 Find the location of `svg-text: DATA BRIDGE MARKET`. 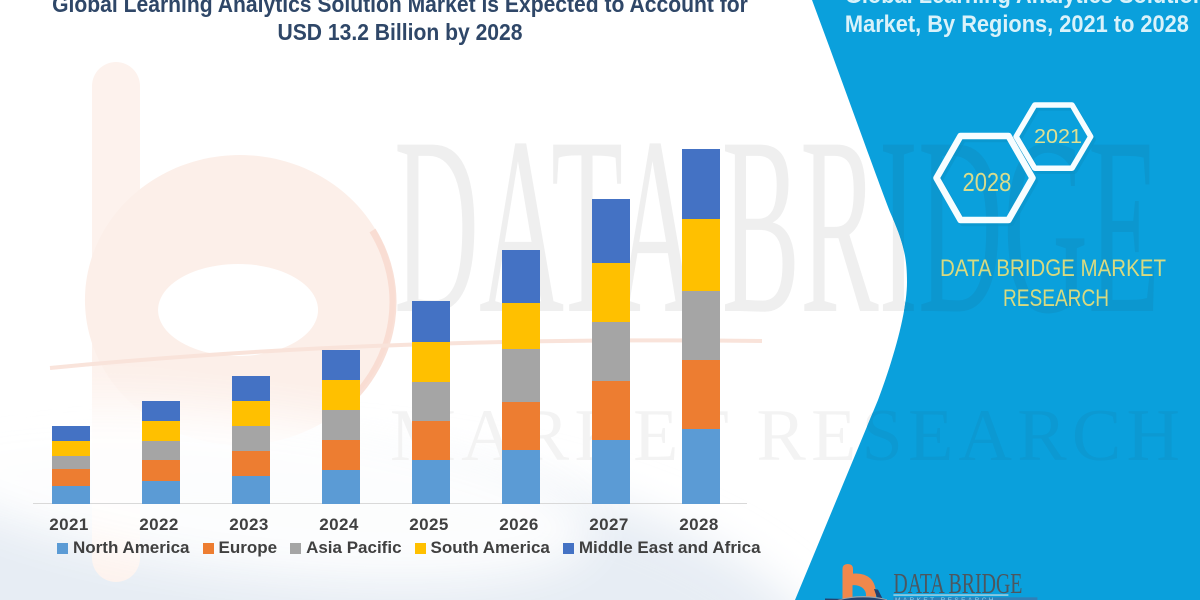

svg-text: DATA BRIDGE MARKET is located at coordinates (1053, 268).